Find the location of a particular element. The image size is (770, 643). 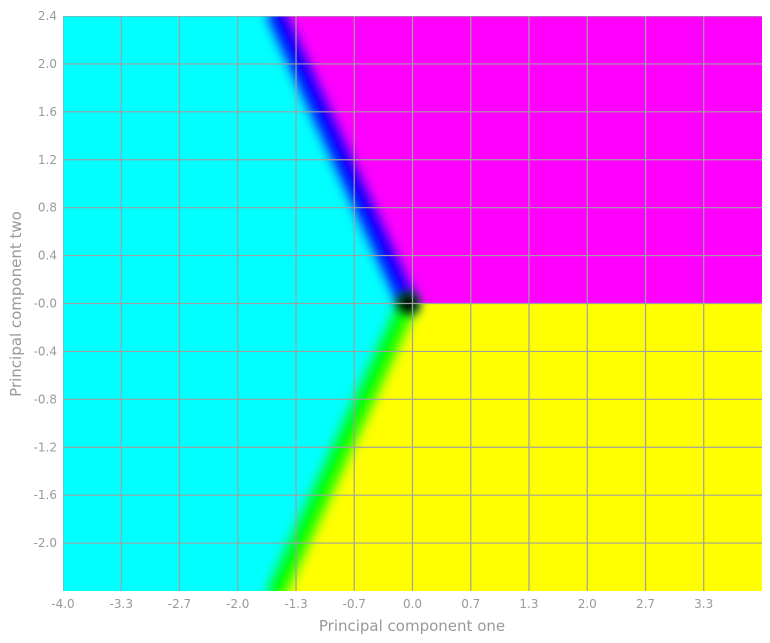

x-tick-label: 0.0 is located at coordinates (412, 604).